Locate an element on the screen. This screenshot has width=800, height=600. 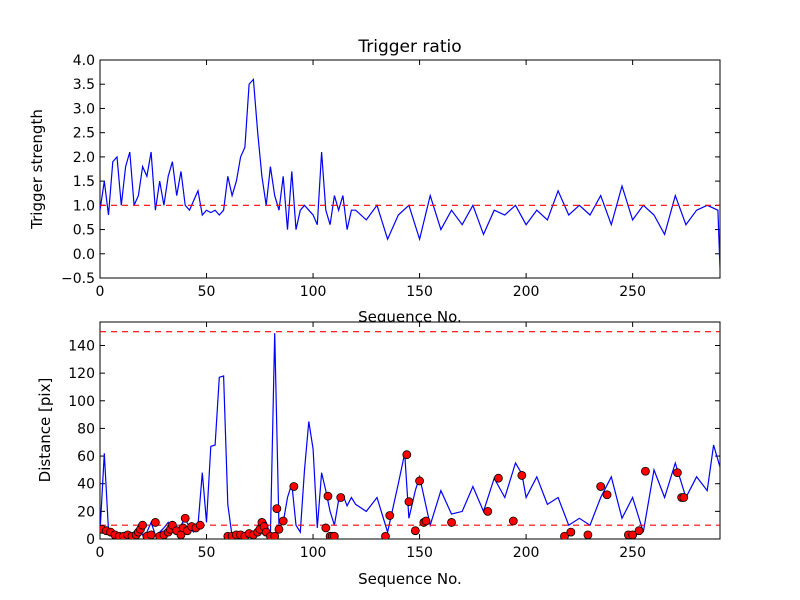
y-axis-label: Distance [pix] is located at coordinates (45, 430).